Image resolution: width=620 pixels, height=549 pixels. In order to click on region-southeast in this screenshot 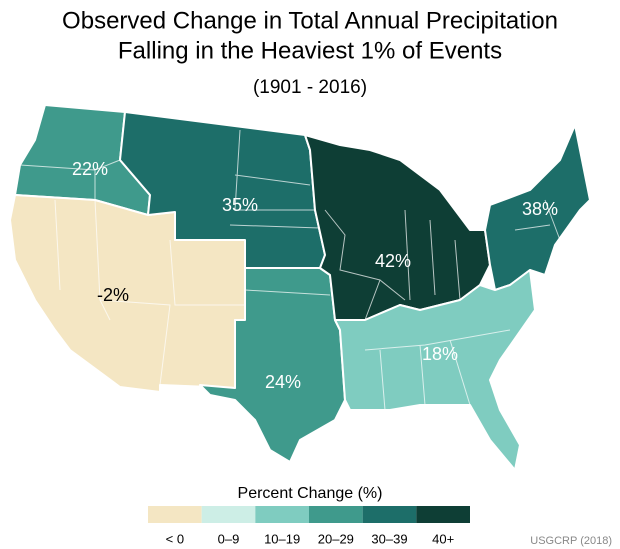, I will do `click(435, 370)`.